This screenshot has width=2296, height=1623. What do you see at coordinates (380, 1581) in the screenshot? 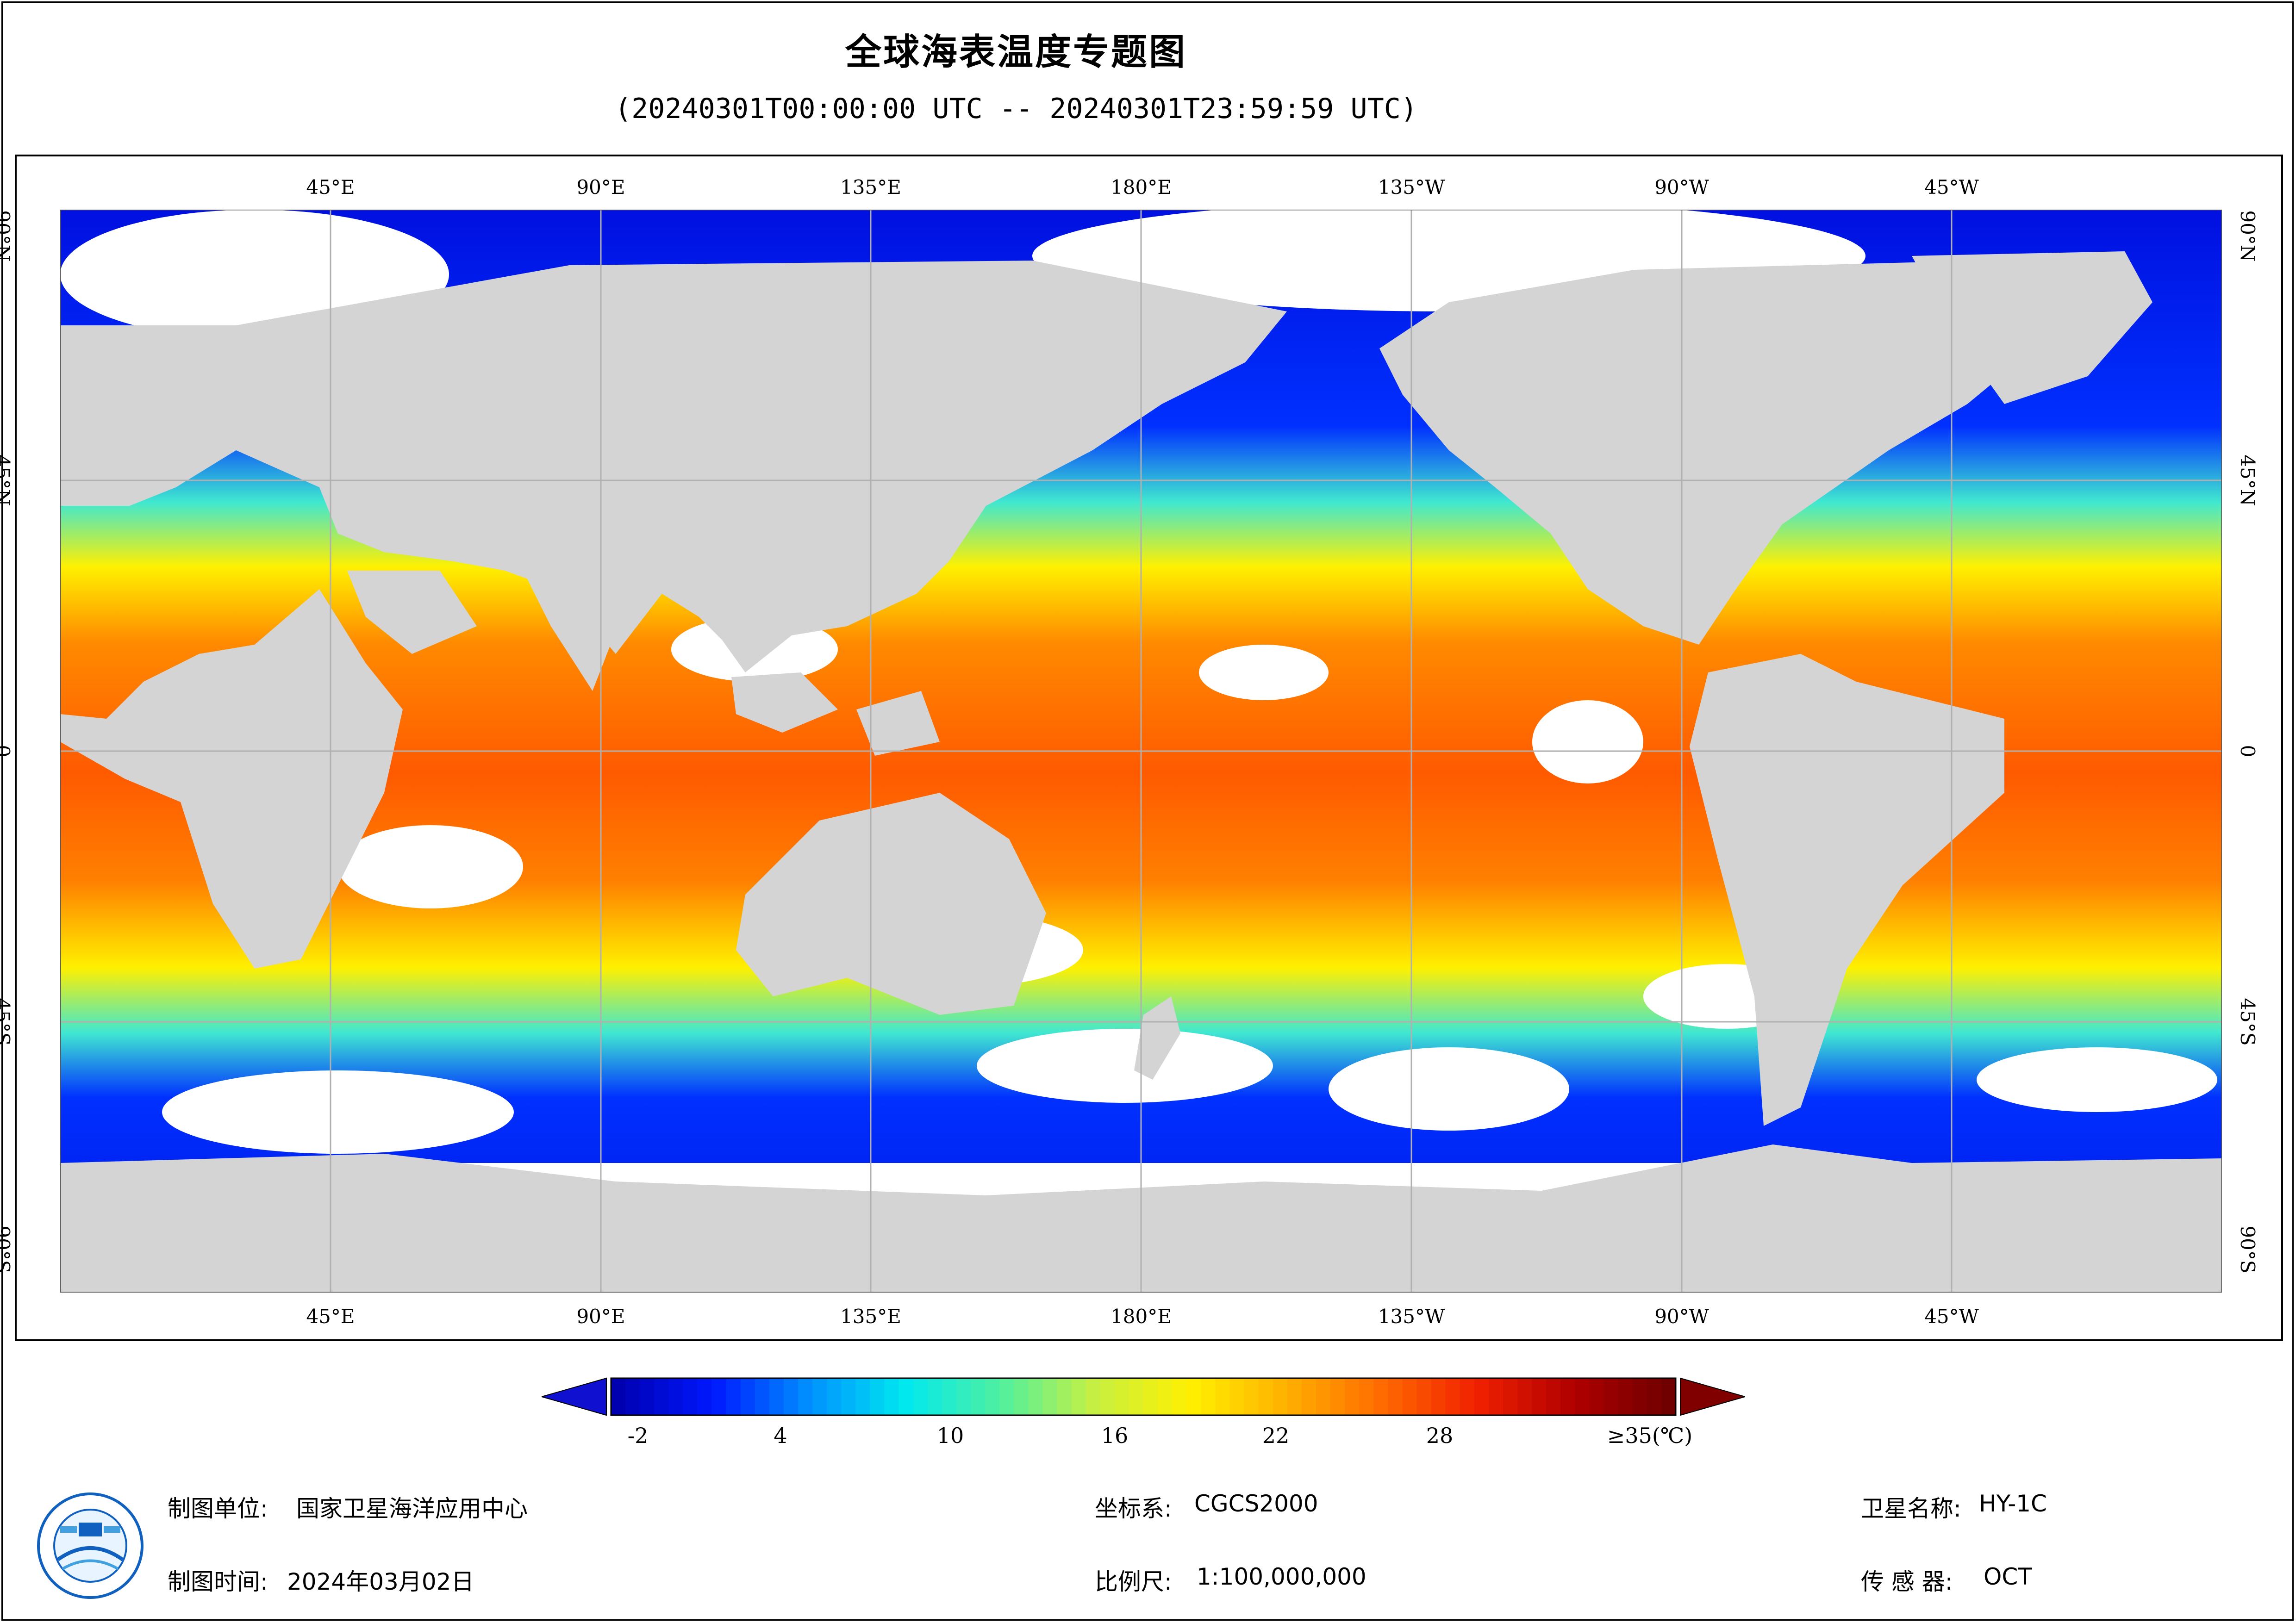
I see `time-value: 2024年03月02日` at bounding box center [380, 1581].